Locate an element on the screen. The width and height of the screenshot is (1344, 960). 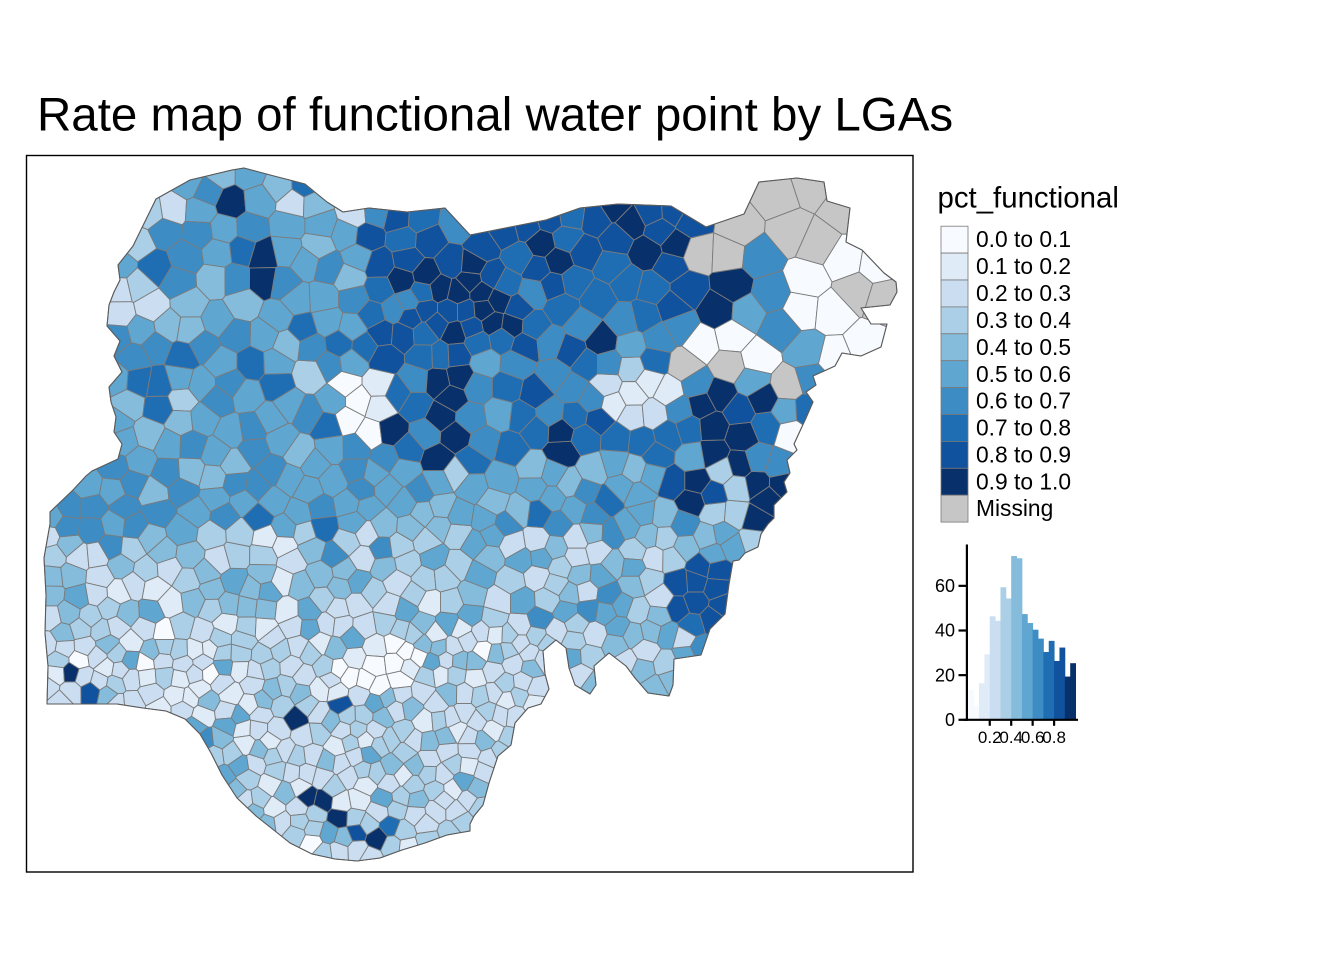
svg-text: 60 is located at coordinates (945, 586).